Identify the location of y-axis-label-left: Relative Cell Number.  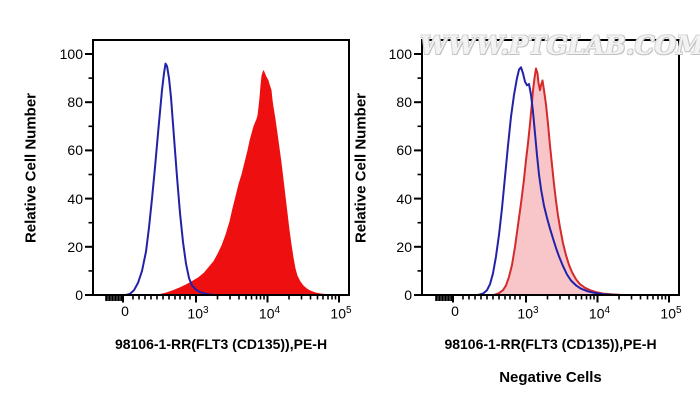
(31, 168).